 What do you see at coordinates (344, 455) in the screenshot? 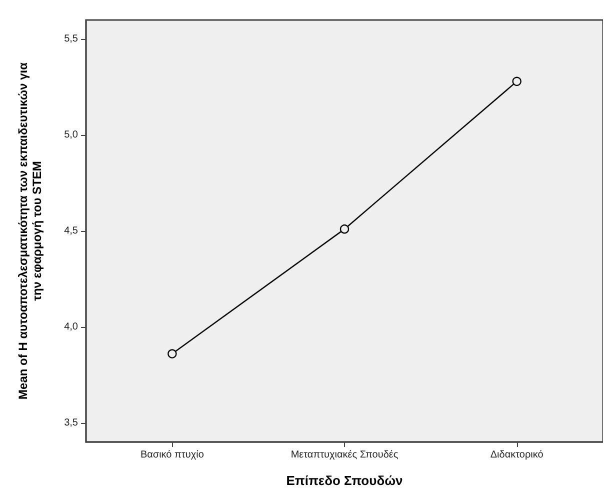
I see `x-tick-label: Μεταπτυχιακές Σπουδές` at bounding box center [344, 455].